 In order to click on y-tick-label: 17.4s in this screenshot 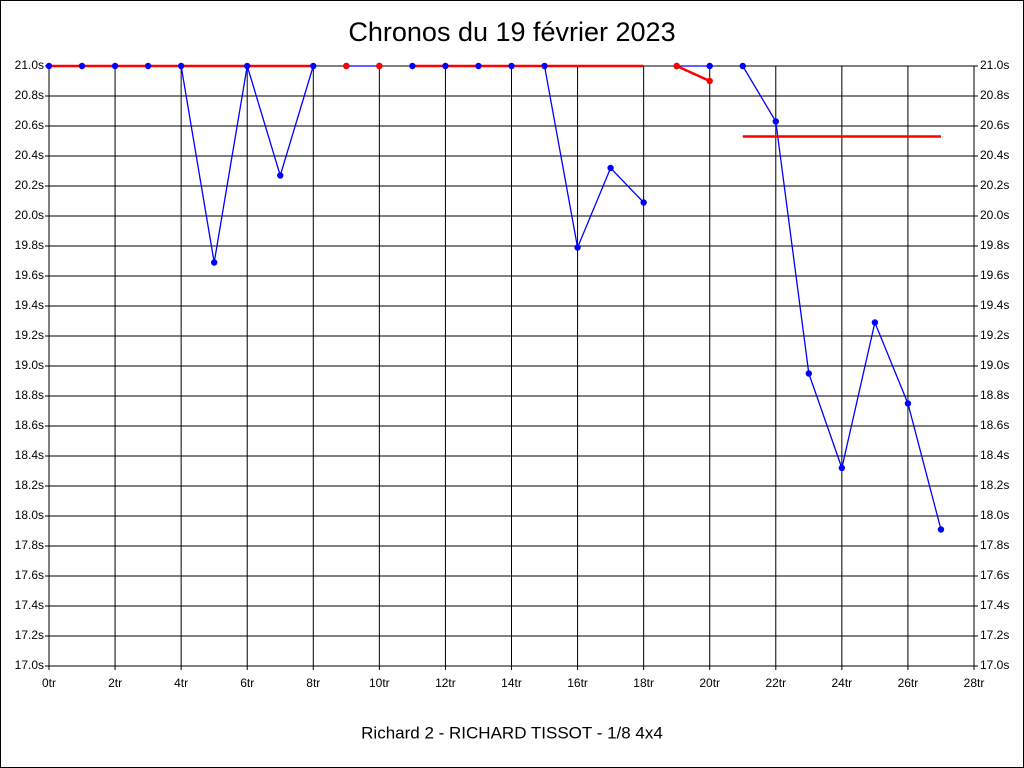, I will do `click(29, 605)`.